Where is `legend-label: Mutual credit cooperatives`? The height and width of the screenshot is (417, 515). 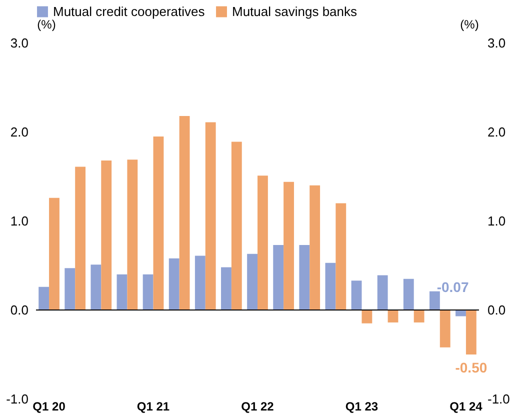
legend-label: Mutual credit cooperatives is located at coordinates (129, 11).